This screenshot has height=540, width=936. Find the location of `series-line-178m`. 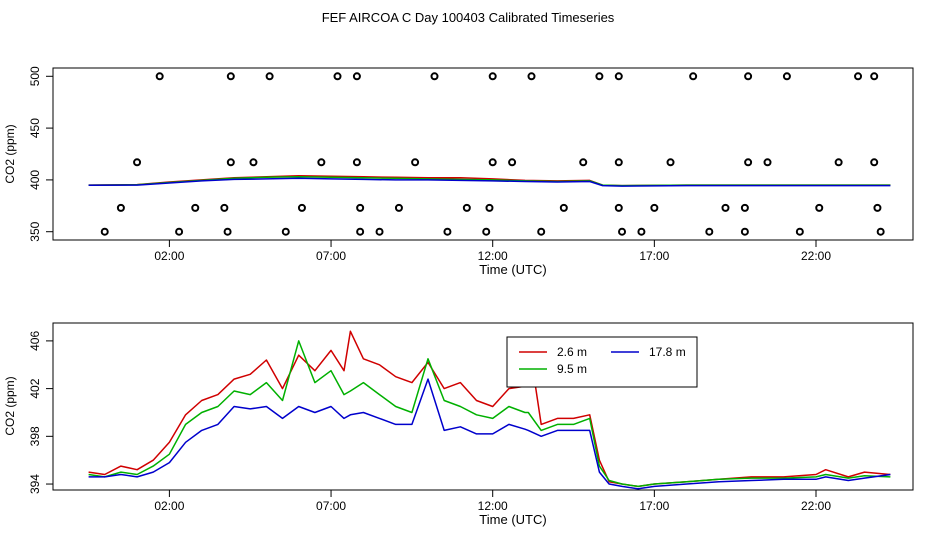

series-line-178m is located at coordinates (489, 182).